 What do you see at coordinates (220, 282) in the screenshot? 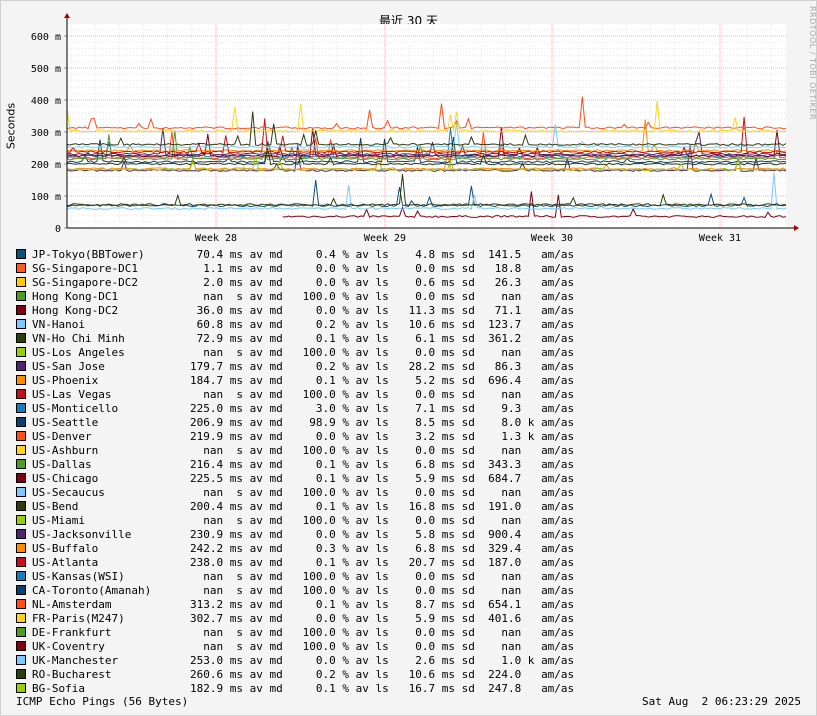
I see `legend-median: 2.0 ms` at bounding box center [220, 282].